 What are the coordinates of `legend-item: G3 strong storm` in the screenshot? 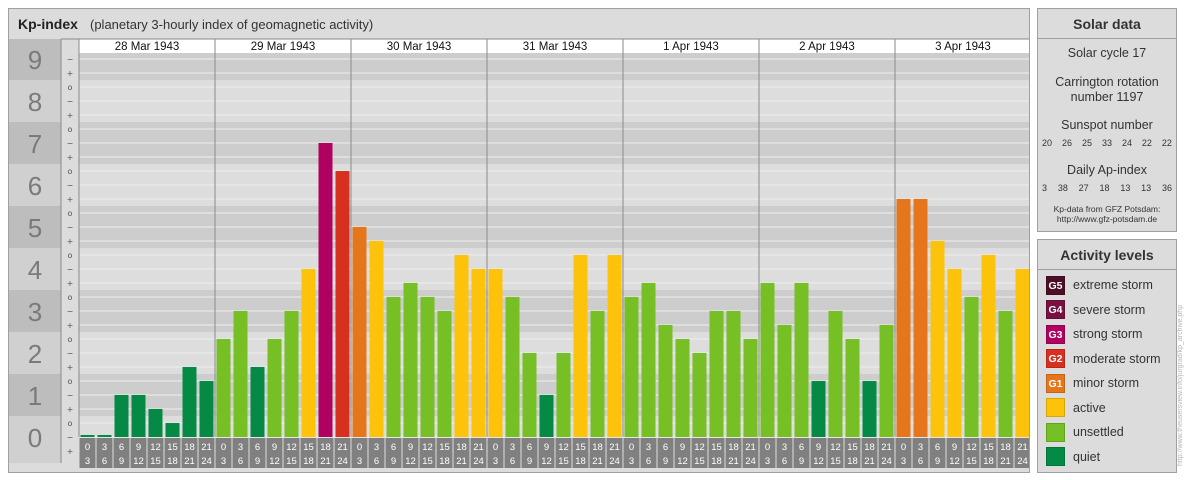 It's located at (1094, 334).